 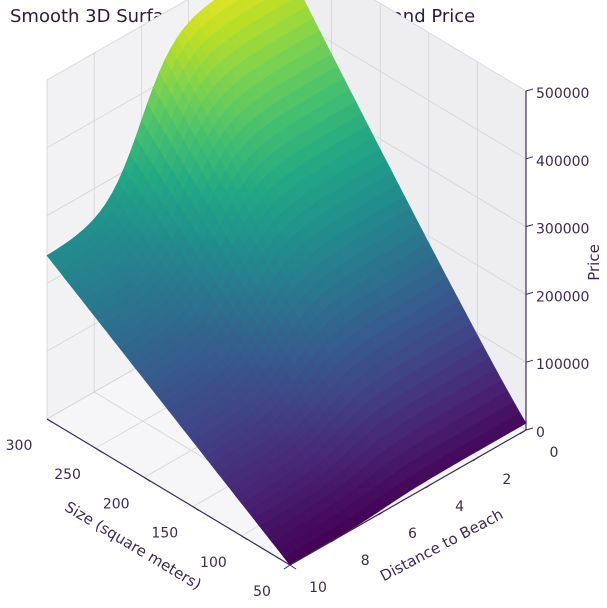 I want to click on z-tick-label: 100000, so click(x=562, y=365).